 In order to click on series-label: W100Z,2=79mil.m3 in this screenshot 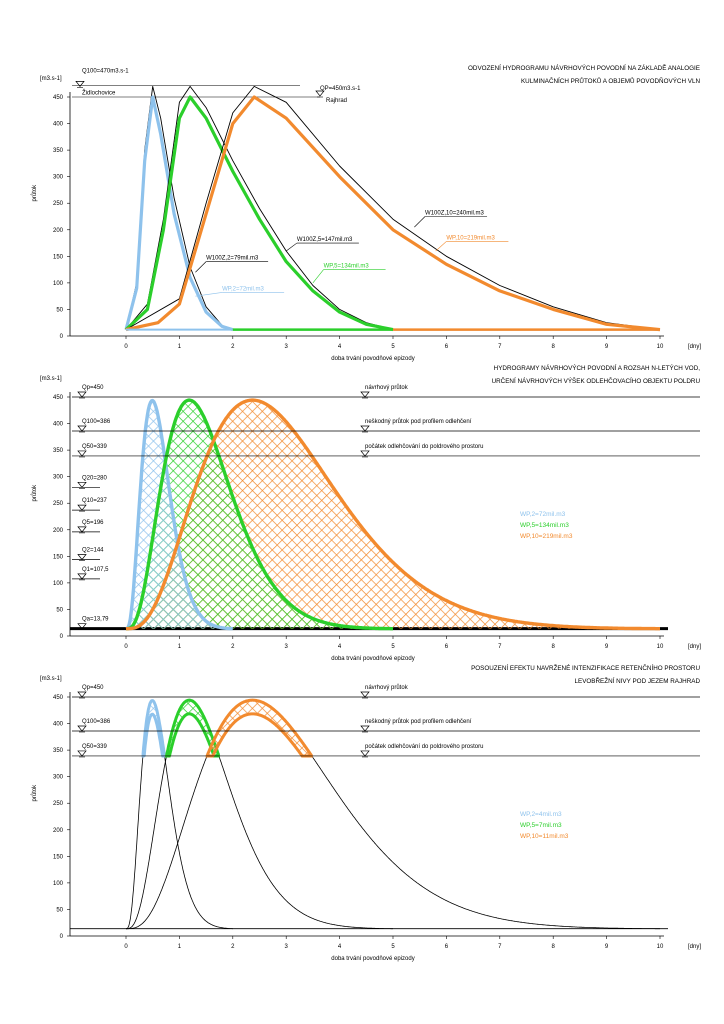, I will do `click(232, 259)`.